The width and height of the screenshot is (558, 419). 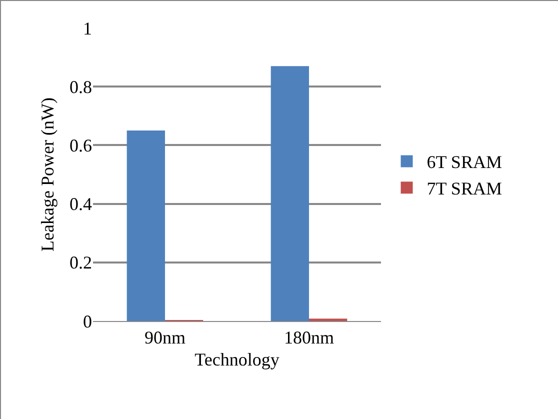 What do you see at coordinates (81, 146) in the screenshot?
I see `y-tick-label: 0.6` at bounding box center [81, 146].